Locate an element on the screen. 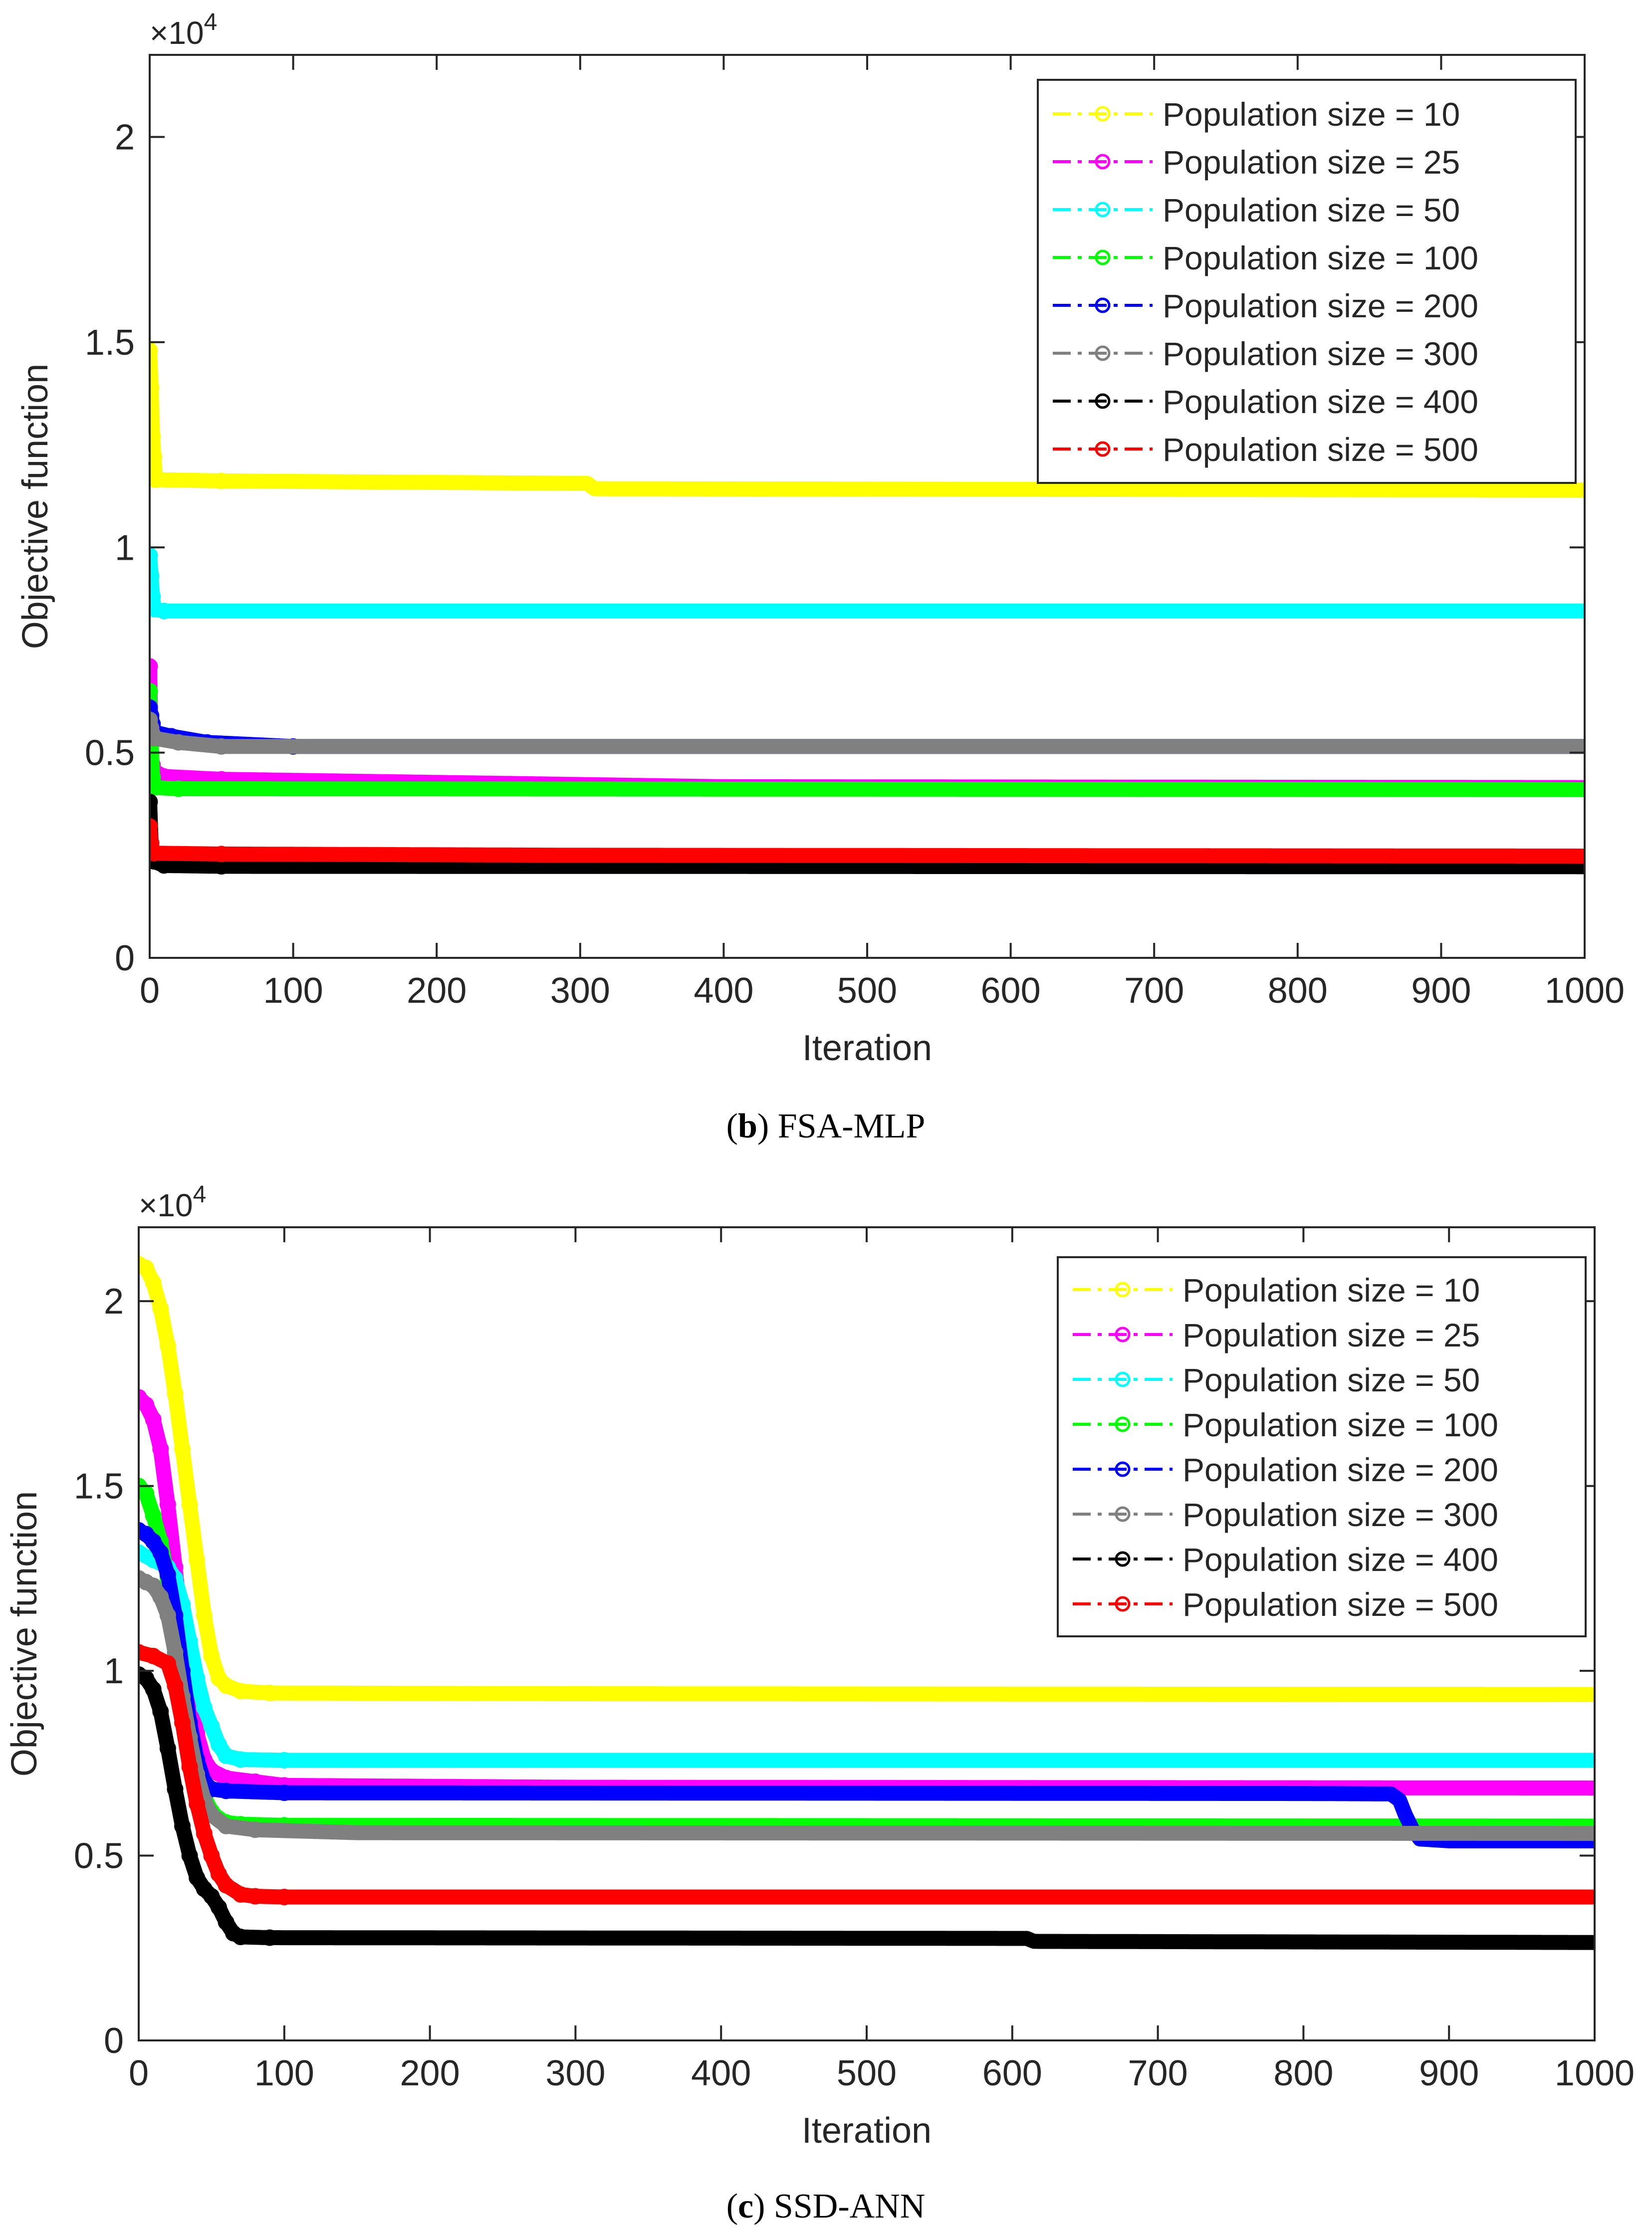 The width and height of the screenshot is (1652, 2236). axis-multiplier: ×10⁴ is located at coordinates (172, 1202).